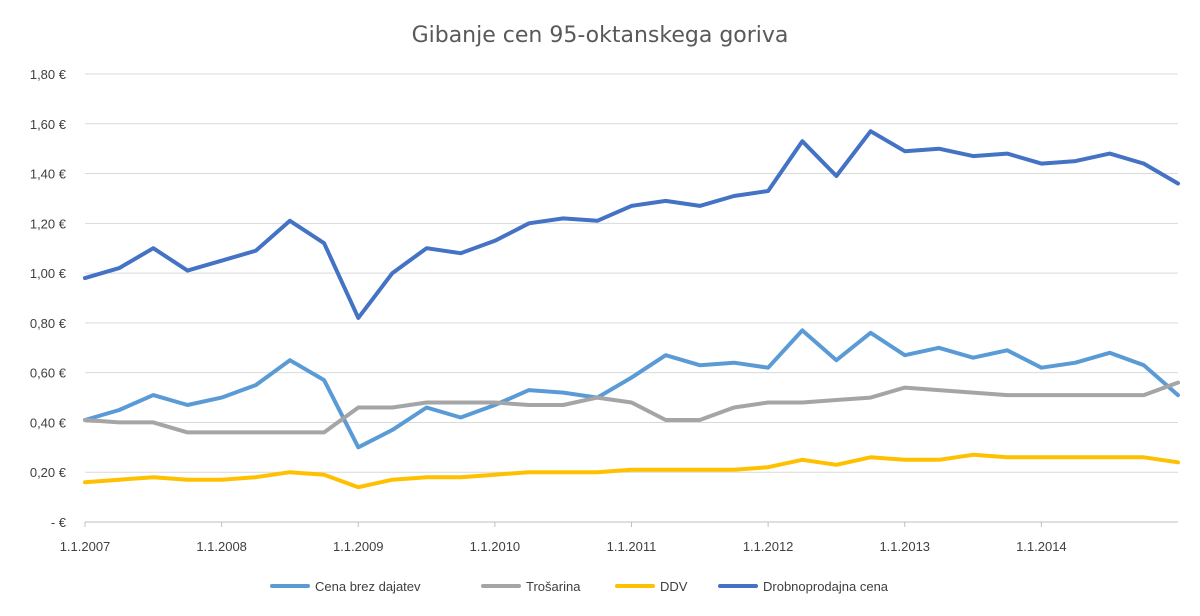  I want to click on legend-entry: Cena brez dajatev, so click(345, 586).